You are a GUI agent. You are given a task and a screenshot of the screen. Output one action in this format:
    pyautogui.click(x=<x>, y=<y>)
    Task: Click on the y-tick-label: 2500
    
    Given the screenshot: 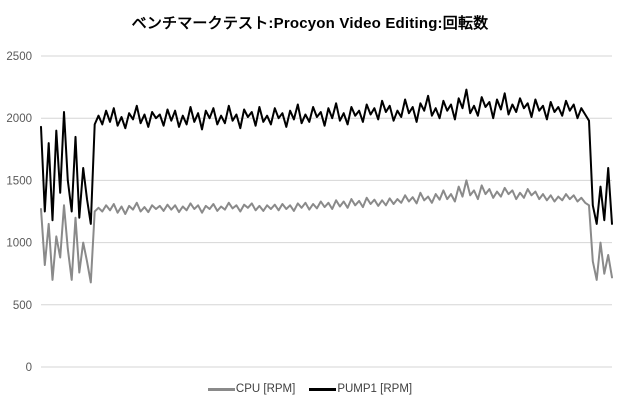 What is the action you would take?
    pyautogui.click(x=19, y=57)
    